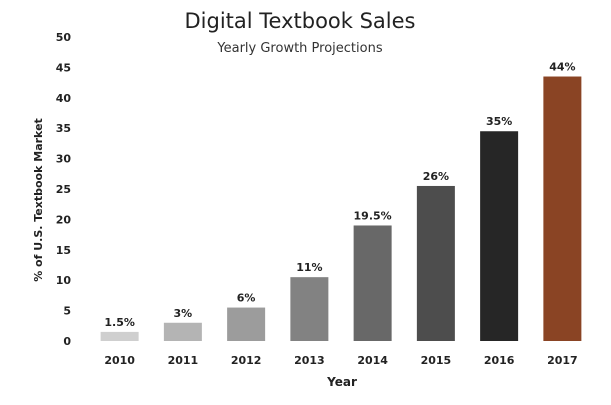 The width and height of the screenshot is (611, 405). I want to click on bar-2011, so click(182, 331).